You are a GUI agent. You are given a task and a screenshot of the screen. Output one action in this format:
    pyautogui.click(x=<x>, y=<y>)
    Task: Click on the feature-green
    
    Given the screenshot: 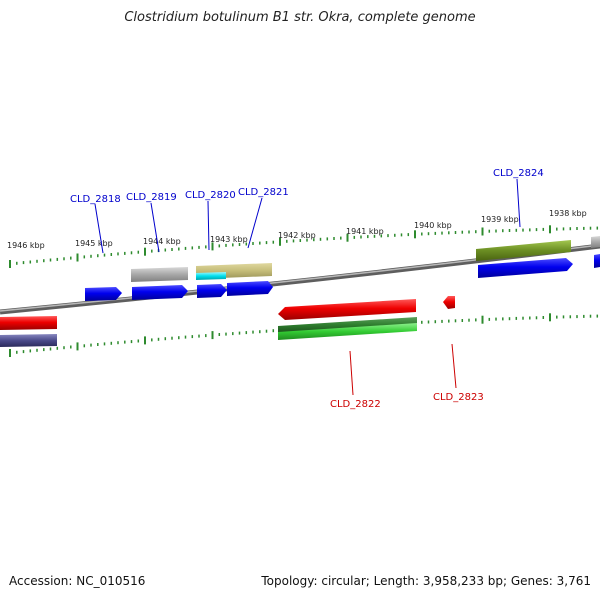 What is the action you would take?
    pyautogui.click(x=347, y=331)
    